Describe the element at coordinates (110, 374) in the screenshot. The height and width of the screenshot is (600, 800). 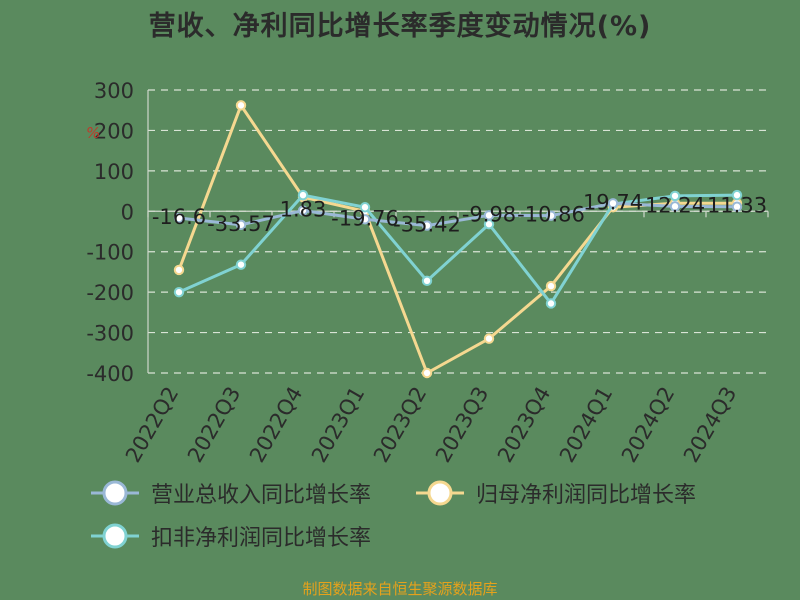
I see `y-tick-label: -400` at that location.